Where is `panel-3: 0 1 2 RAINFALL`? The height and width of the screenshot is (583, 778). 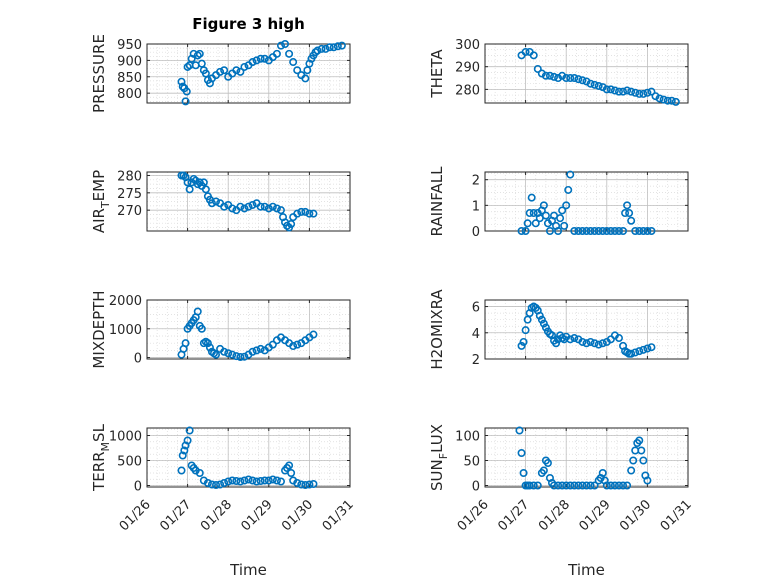
panel-3: 0 1 2 RAINFALL is located at coordinates (558, 203).